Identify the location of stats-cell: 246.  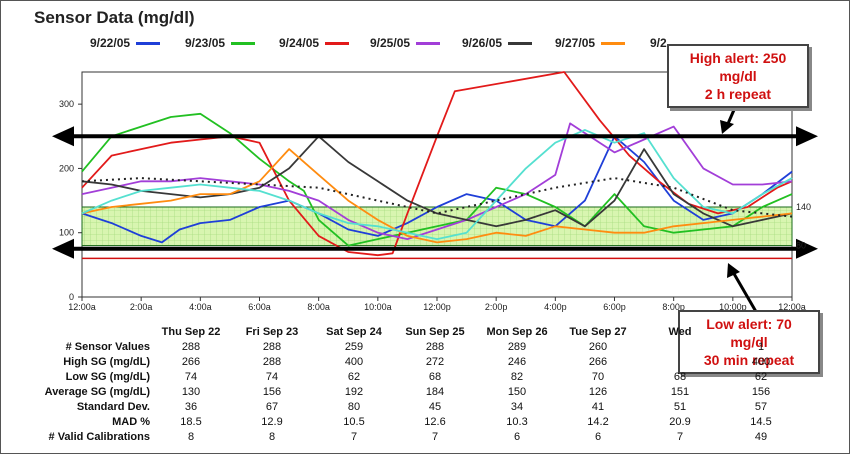
(517, 362).